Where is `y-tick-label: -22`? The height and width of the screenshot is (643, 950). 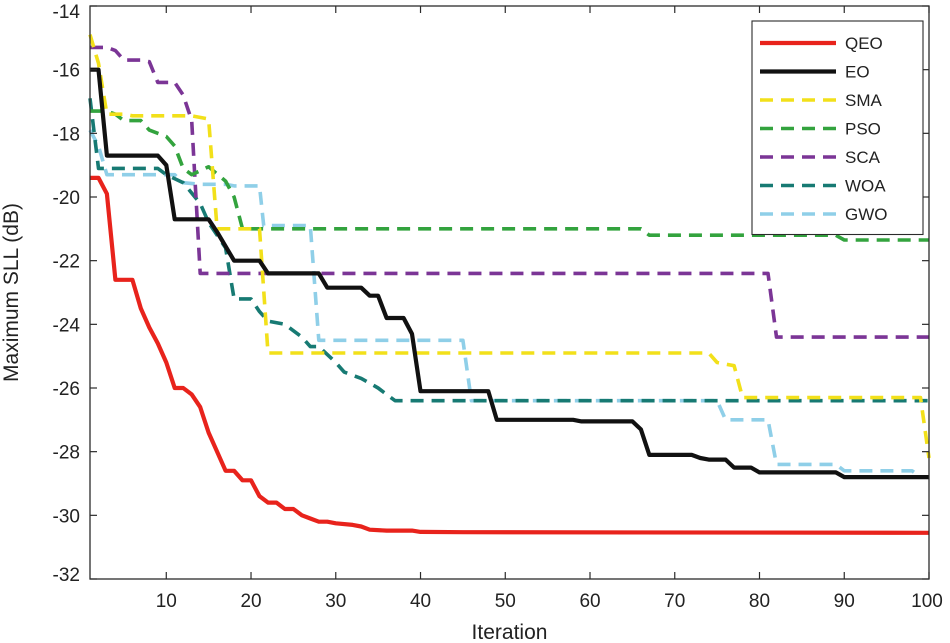 y-tick-label: -22 is located at coordinates (66, 262).